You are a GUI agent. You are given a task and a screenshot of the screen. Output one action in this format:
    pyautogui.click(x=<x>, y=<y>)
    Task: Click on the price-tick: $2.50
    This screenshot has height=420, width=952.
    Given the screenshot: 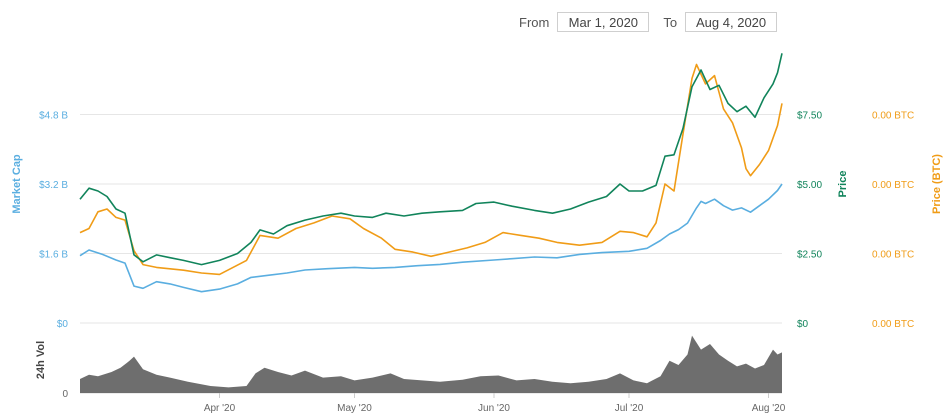 What is the action you would take?
    pyautogui.click(x=809, y=255)
    